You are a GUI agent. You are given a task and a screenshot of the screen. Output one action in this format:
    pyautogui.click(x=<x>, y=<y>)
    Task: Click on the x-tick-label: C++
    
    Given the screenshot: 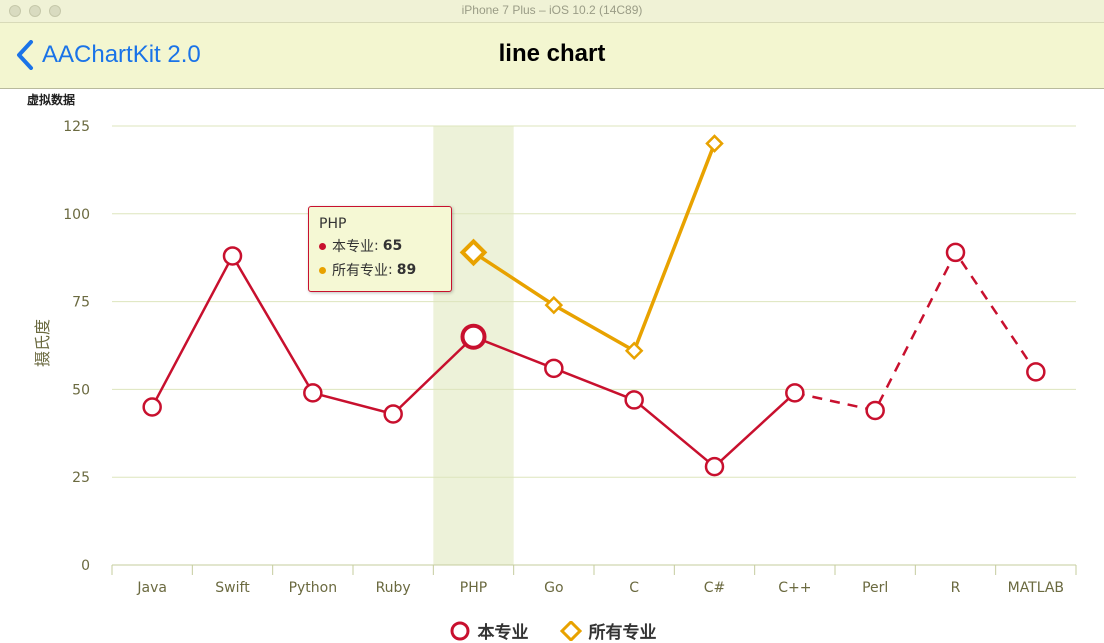 What is the action you would take?
    pyautogui.click(x=794, y=588)
    